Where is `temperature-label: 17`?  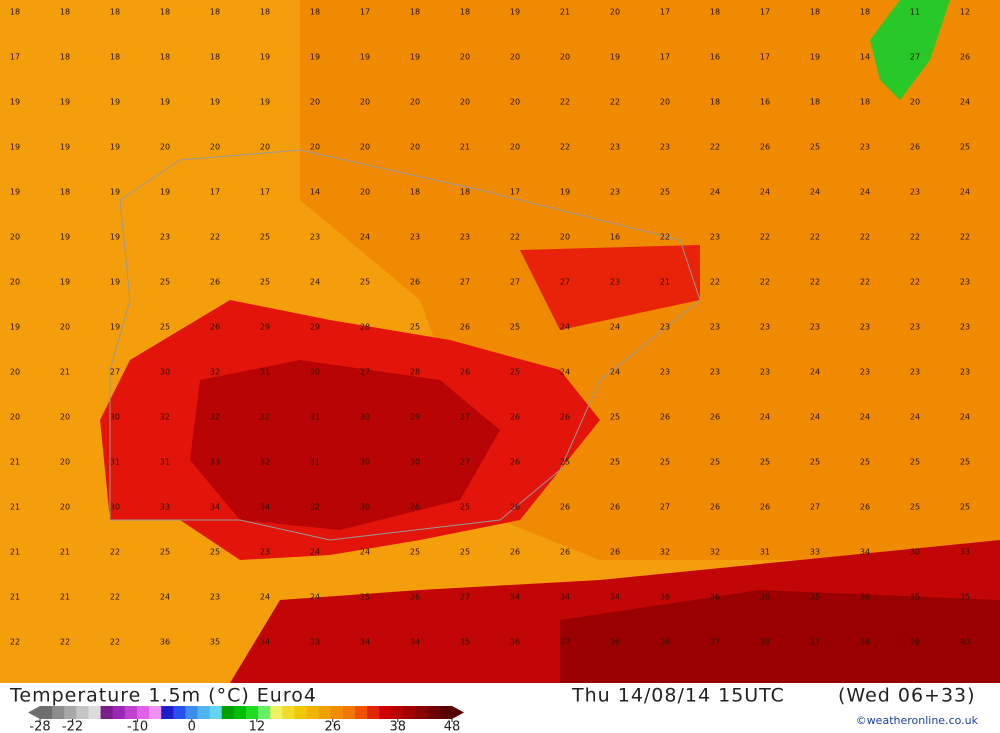
temperature-label: 17 is located at coordinates (15, 57).